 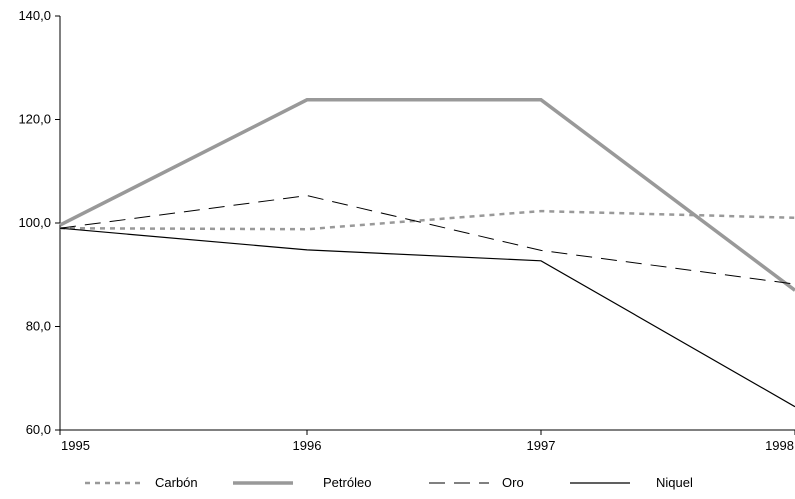 I want to click on legend-label: Niquel, so click(x=674, y=482).